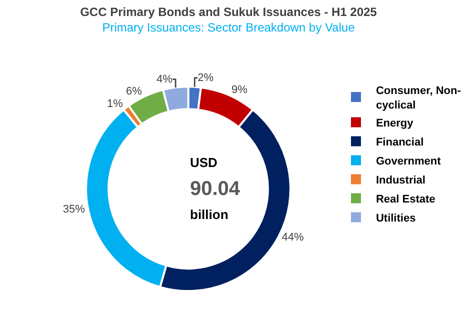  What do you see at coordinates (229, 27) in the screenshot?
I see `chart-subtitle: Primary Issuances: Sector Breakdown by Value` at bounding box center [229, 27].